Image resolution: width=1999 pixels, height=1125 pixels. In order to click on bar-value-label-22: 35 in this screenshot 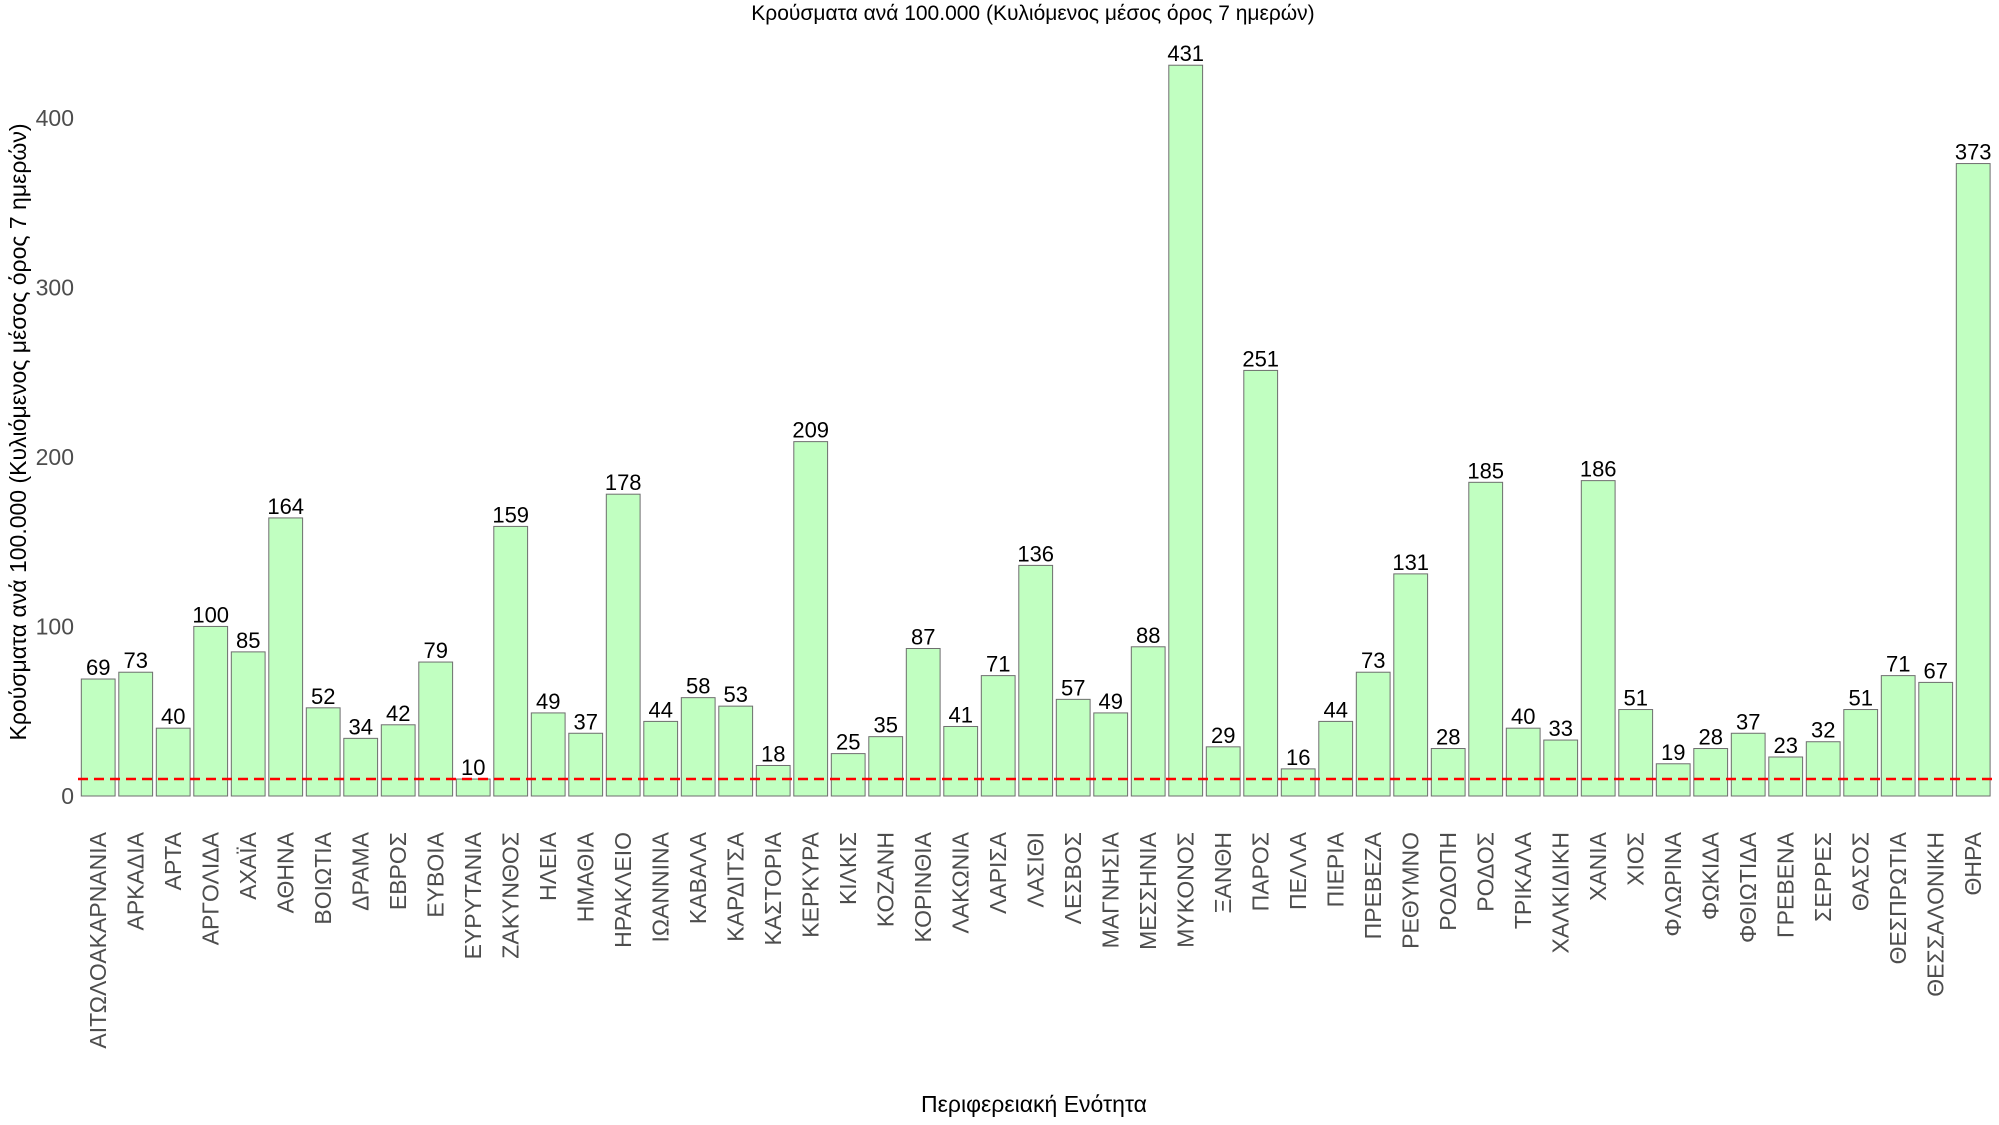, I will do `click(885, 725)`.